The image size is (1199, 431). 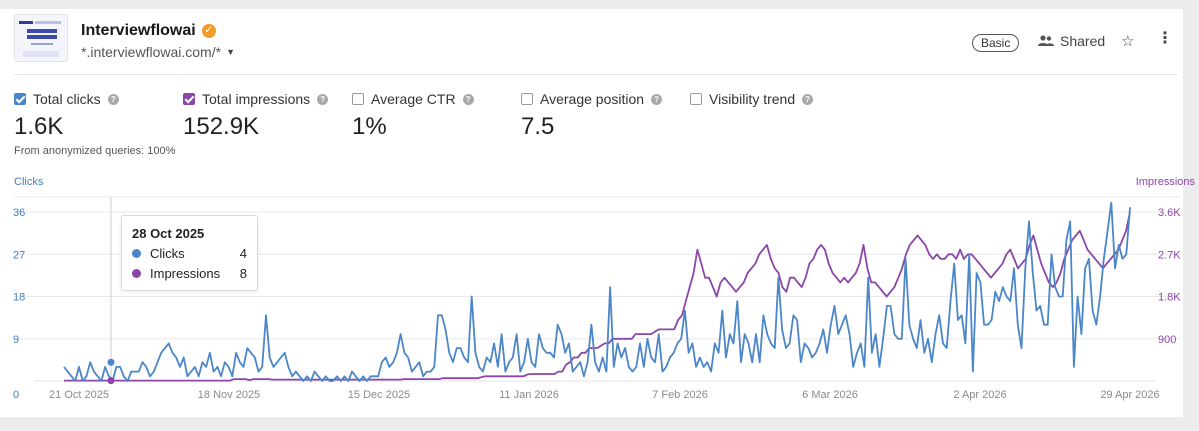 I want to click on metric-label: Visibility trend, so click(x=752, y=99).